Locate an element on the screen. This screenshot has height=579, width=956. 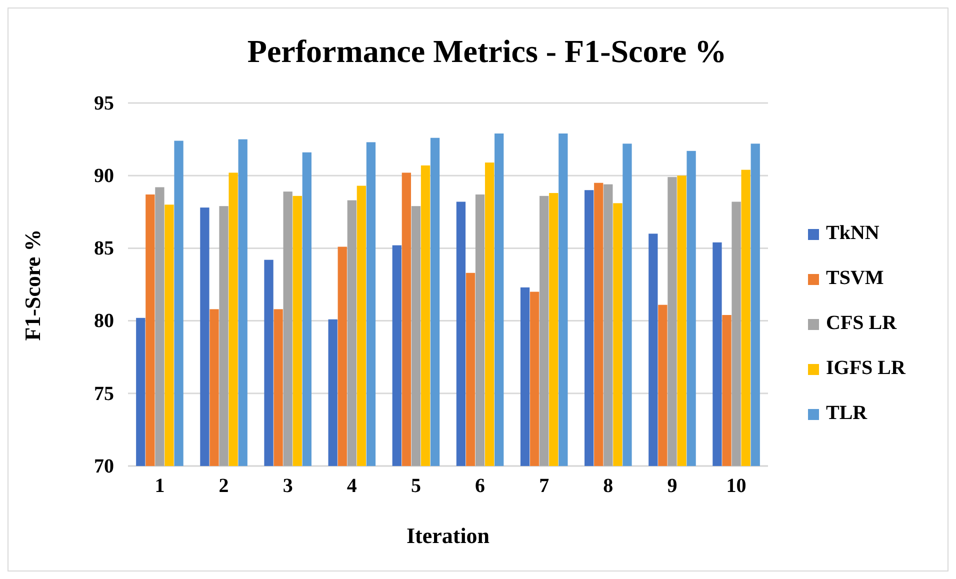
x-tick-label: 6 is located at coordinates (480, 486).